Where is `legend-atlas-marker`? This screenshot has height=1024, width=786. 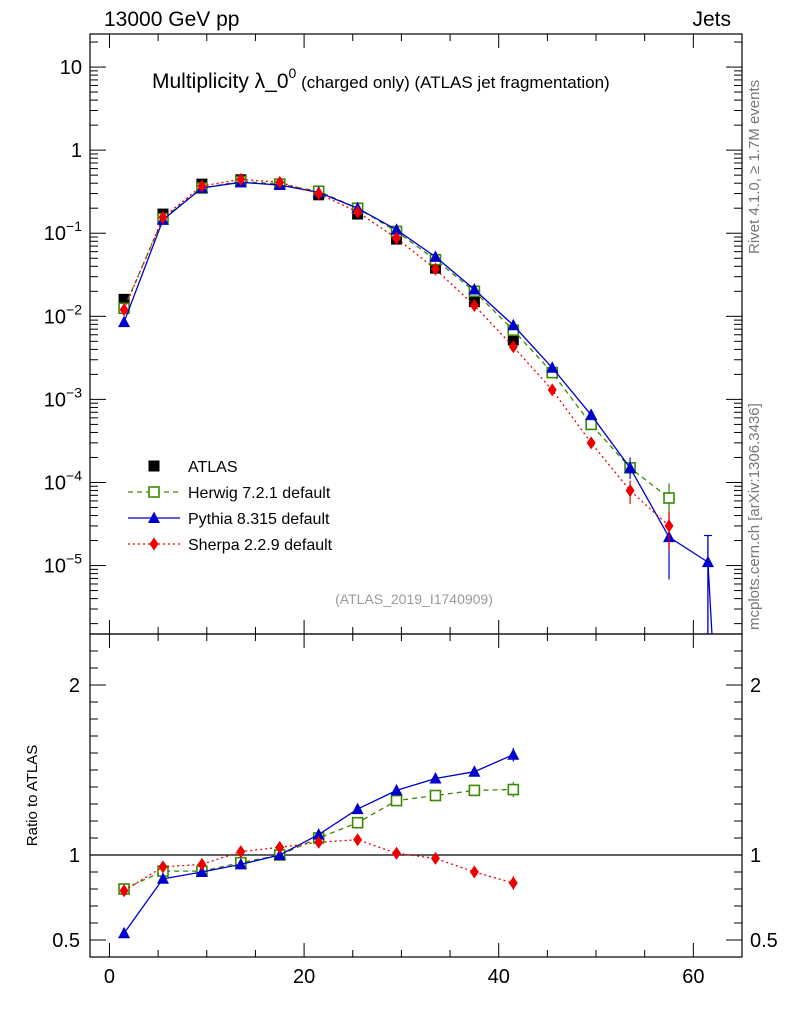 legend-atlas-marker is located at coordinates (154, 466).